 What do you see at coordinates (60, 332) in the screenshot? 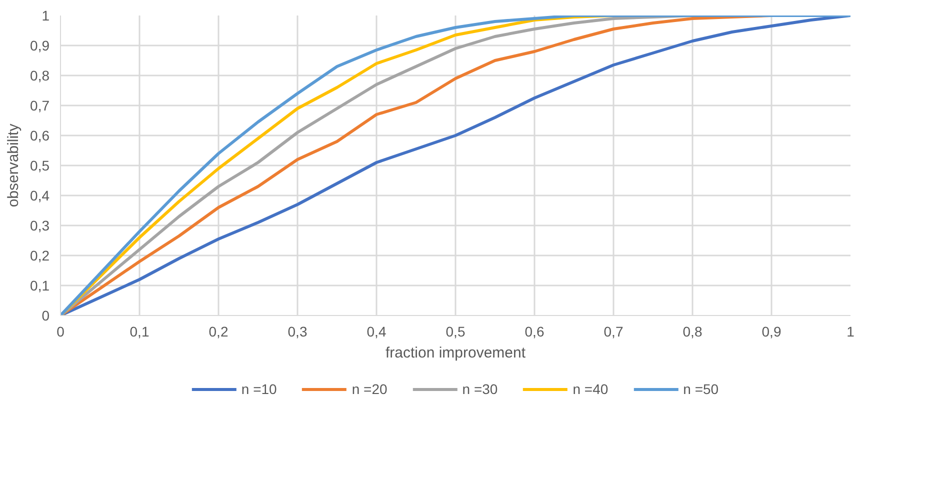
I see `x-tick-label: 0` at bounding box center [60, 332].